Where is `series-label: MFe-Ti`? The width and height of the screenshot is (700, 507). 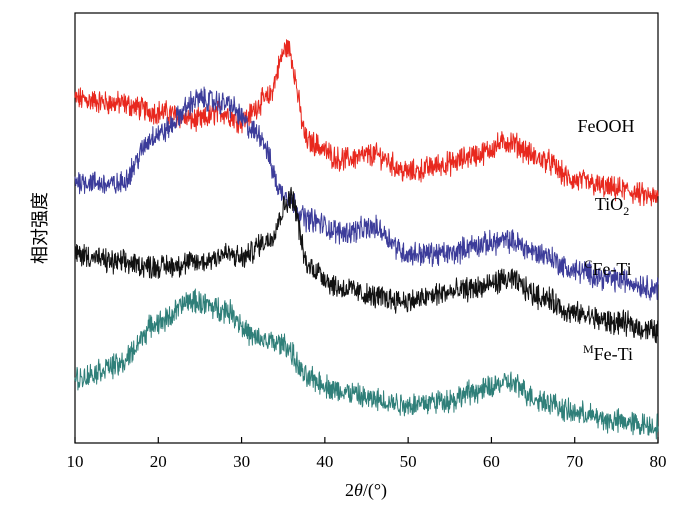
series-label: MFe-Ti is located at coordinates (608, 353).